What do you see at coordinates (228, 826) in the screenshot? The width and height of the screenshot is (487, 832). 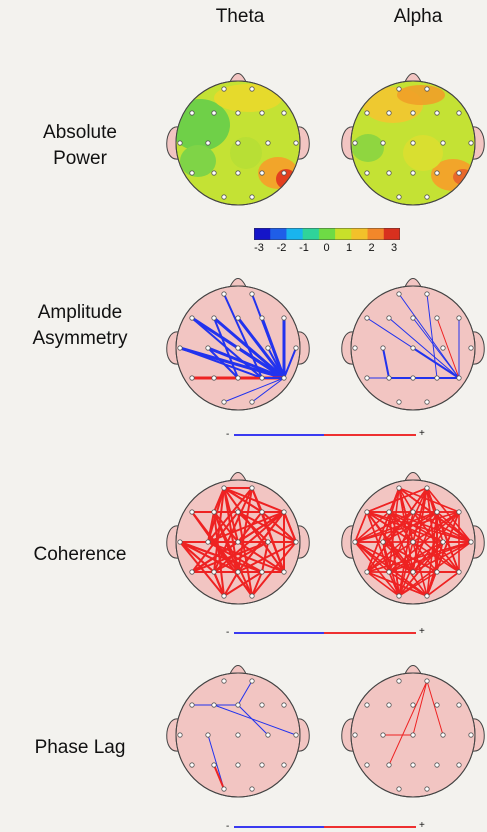 I see `sign-minus: -` at bounding box center [228, 826].